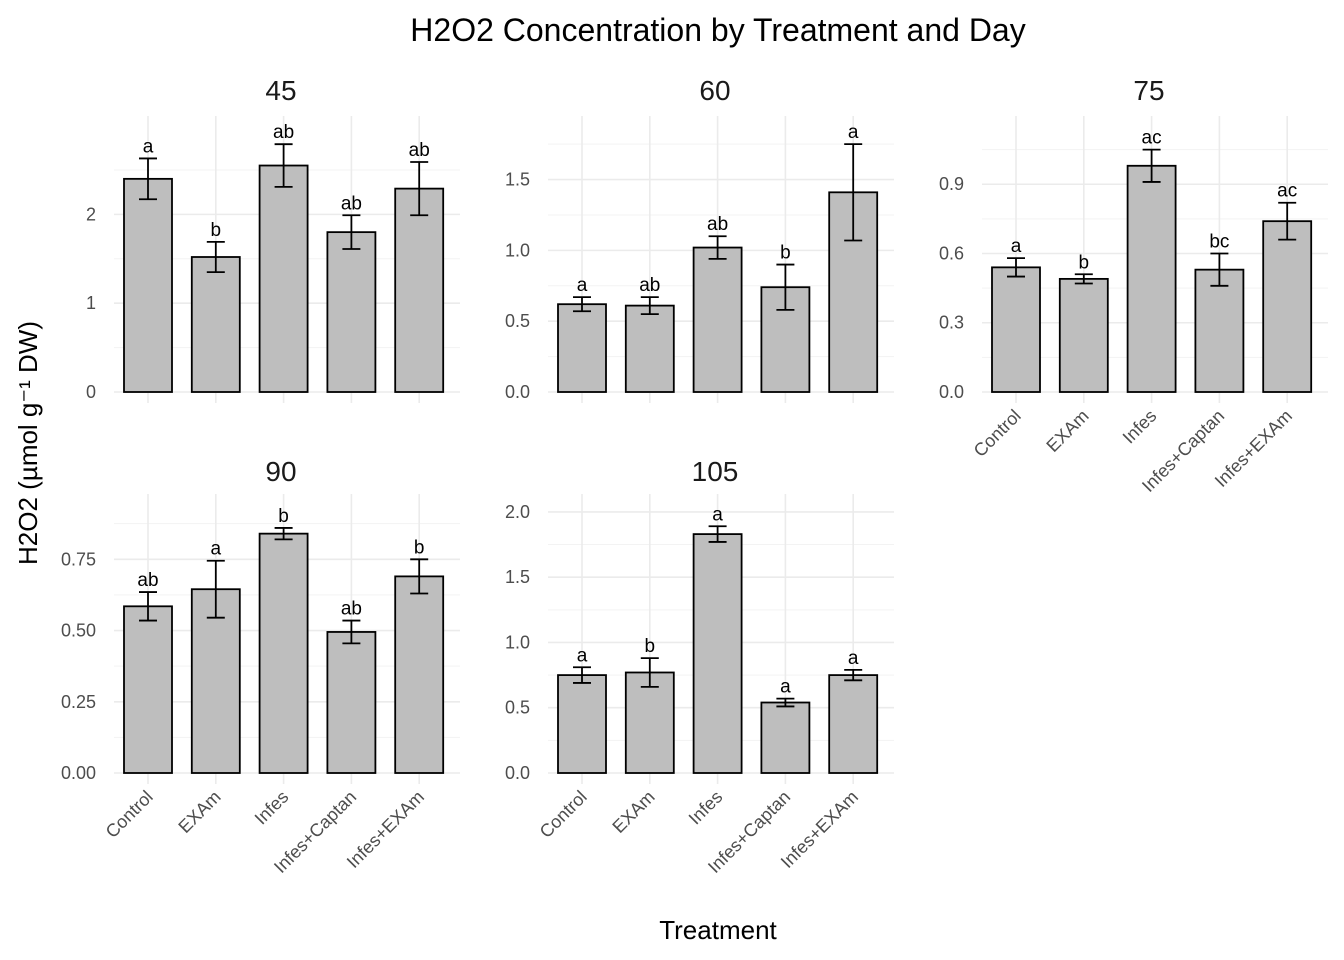 Image resolution: width=1344 pixels, height=960 pixels. Describe the element at coordinates (714, 90) in the screenshot. I see `facet-title: 60` at that location.